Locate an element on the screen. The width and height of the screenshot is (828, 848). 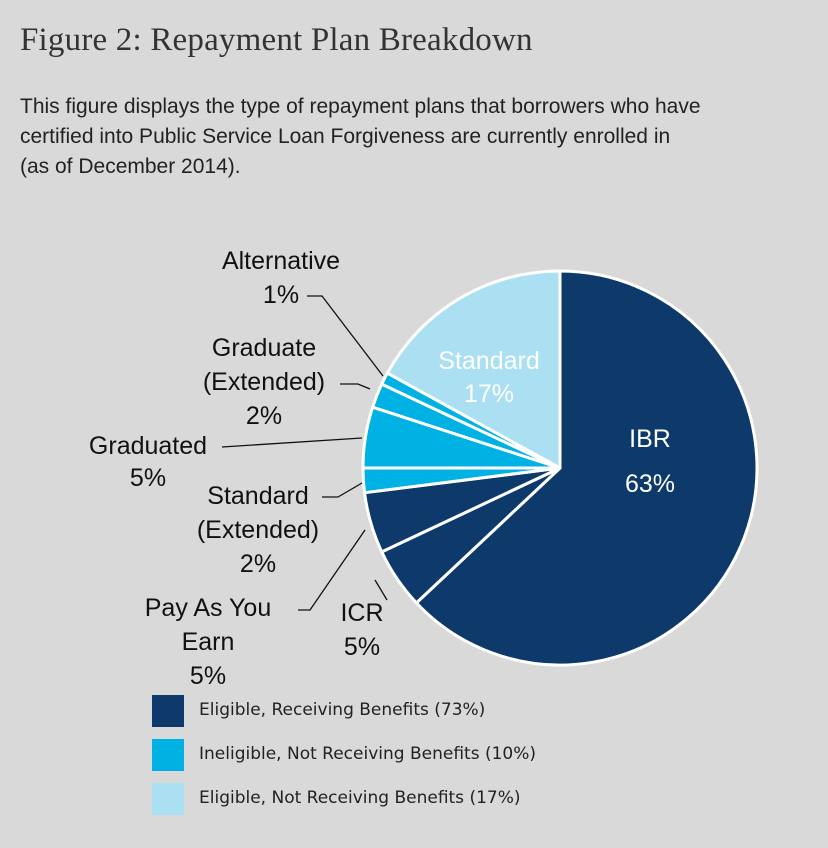
legend-label: Eligible, Not Receiving Benefits (17%) is located at coordinates (360, 798).